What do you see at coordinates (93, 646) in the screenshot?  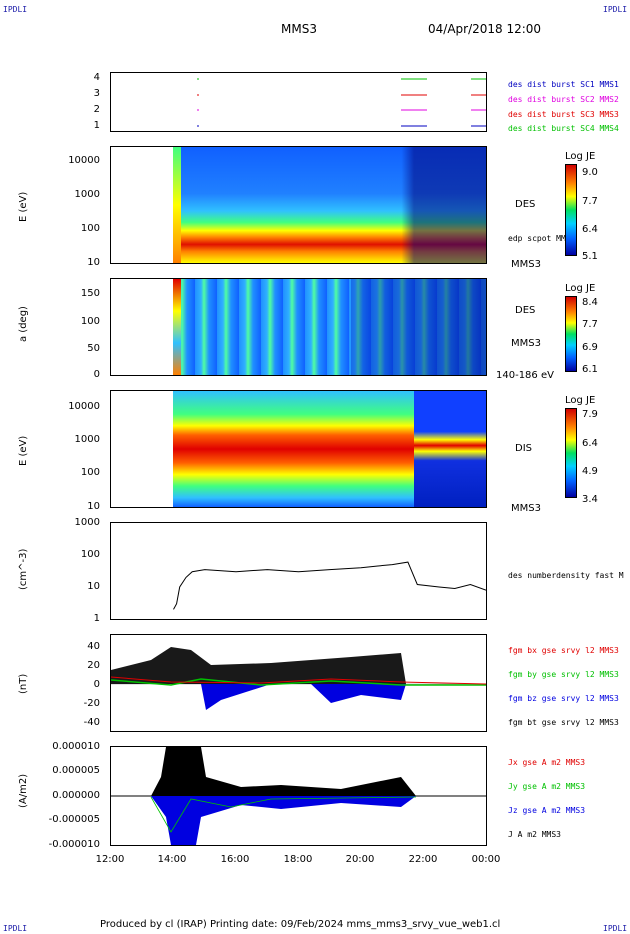 I see `fgm-ytick-40: 40` at bounding box center [93, 646].